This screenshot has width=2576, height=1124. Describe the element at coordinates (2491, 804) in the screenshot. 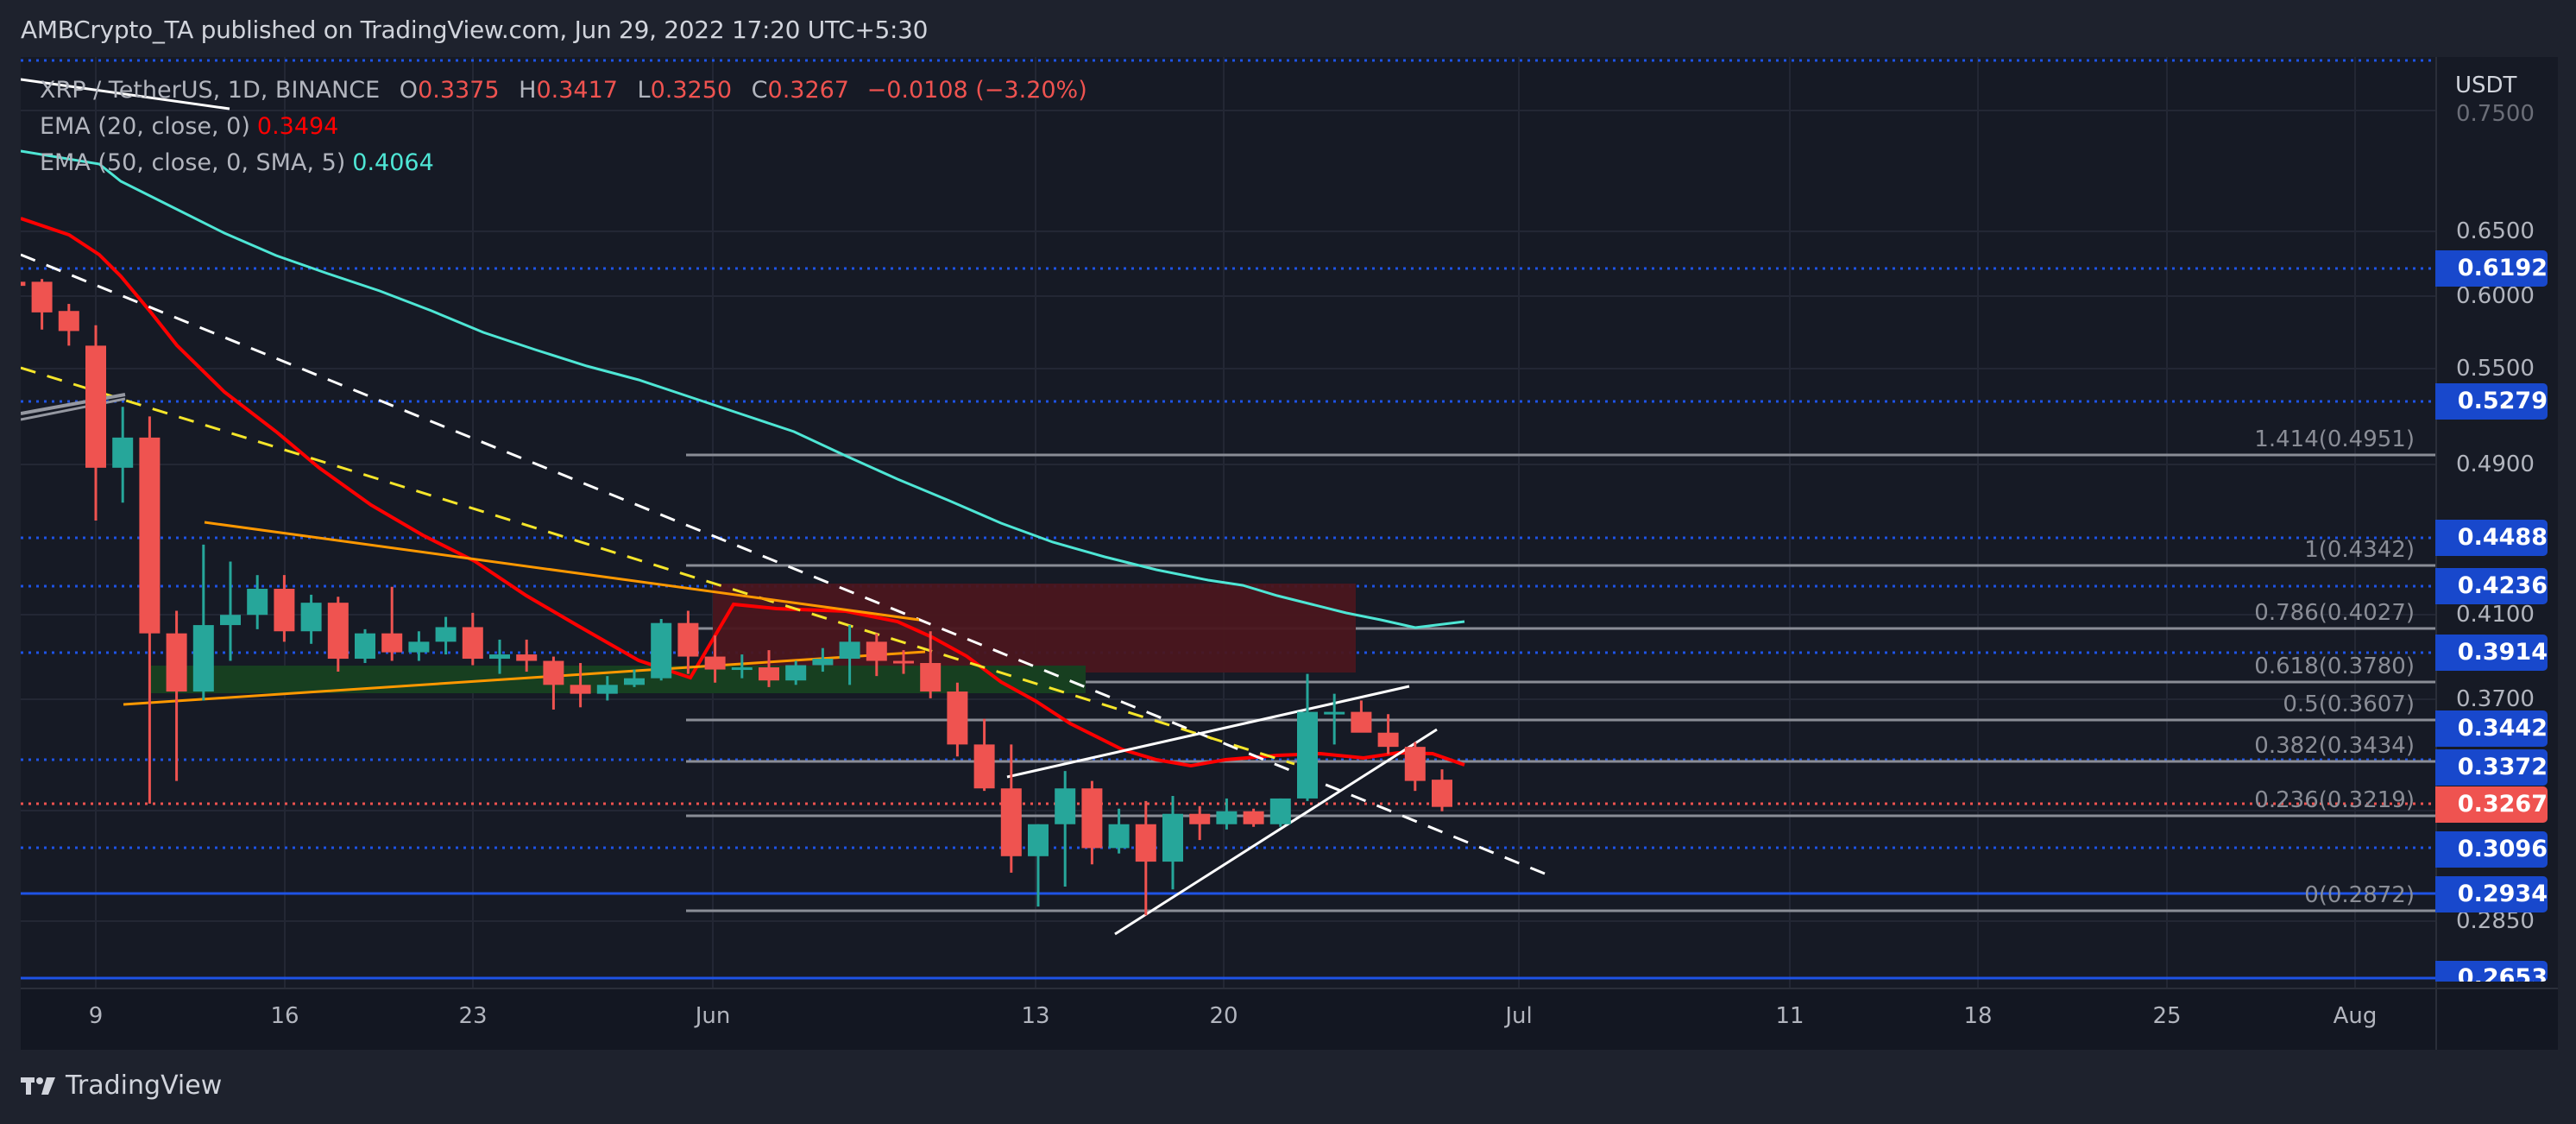

I see `current-price-badge: 0.3267` at that location.